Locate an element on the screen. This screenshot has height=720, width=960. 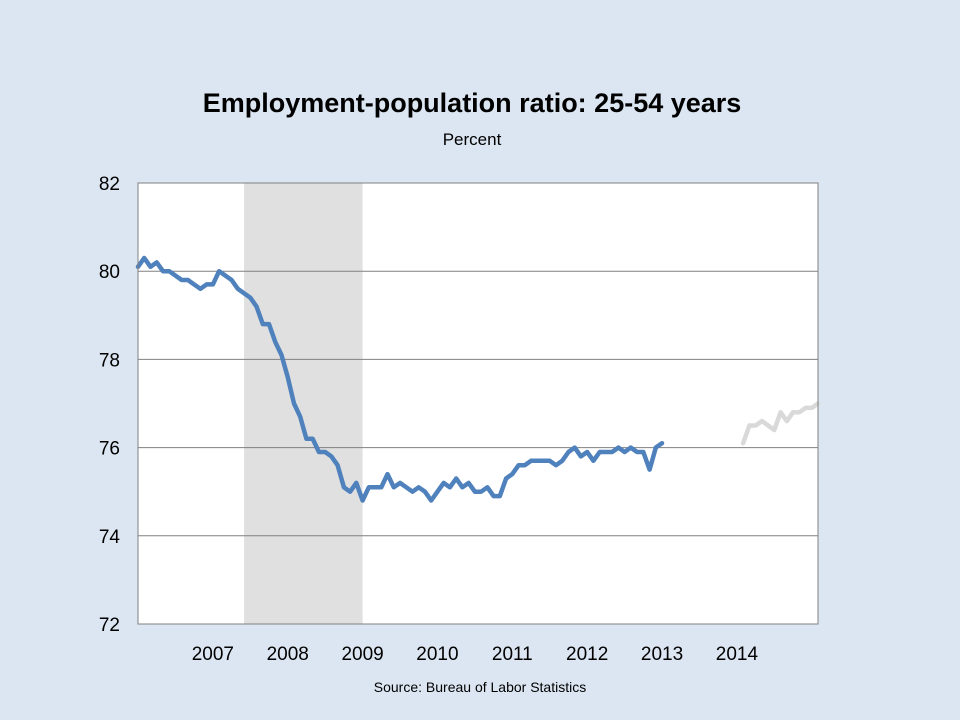
y-tick-label: 78 is located at coordinates (109, 360).